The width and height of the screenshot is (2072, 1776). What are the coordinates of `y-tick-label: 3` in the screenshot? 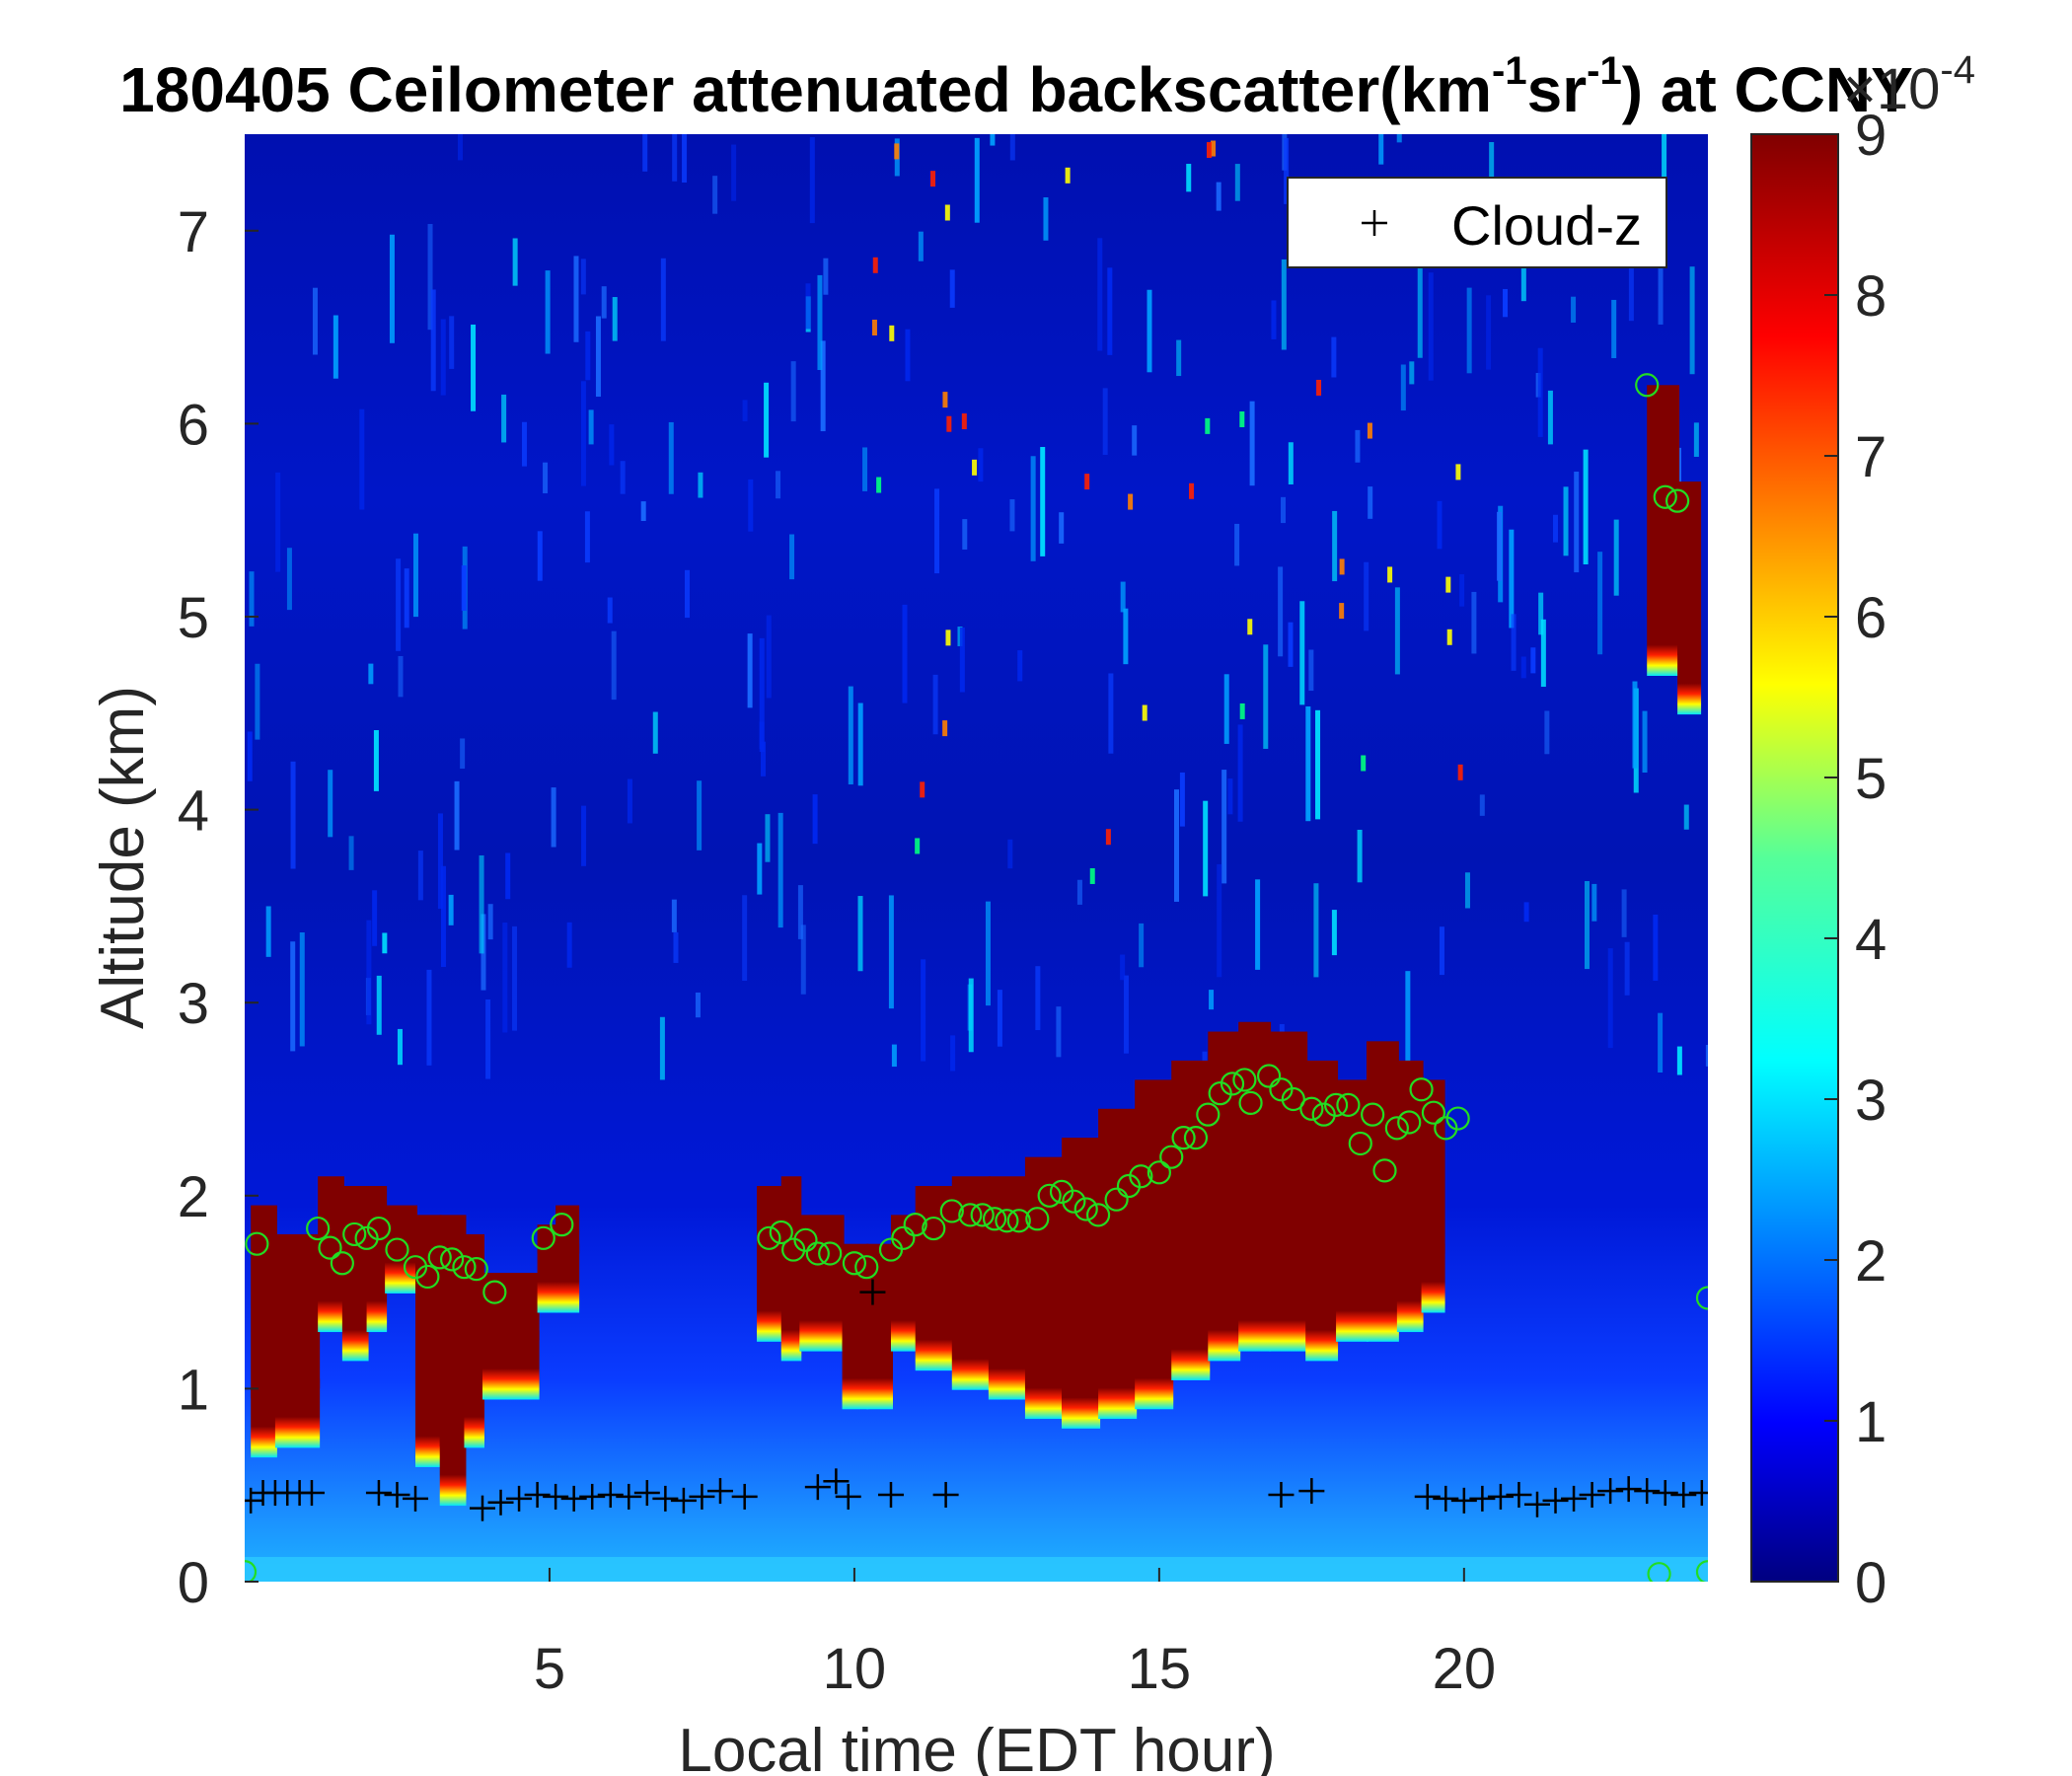 It's located at (193, 1004).